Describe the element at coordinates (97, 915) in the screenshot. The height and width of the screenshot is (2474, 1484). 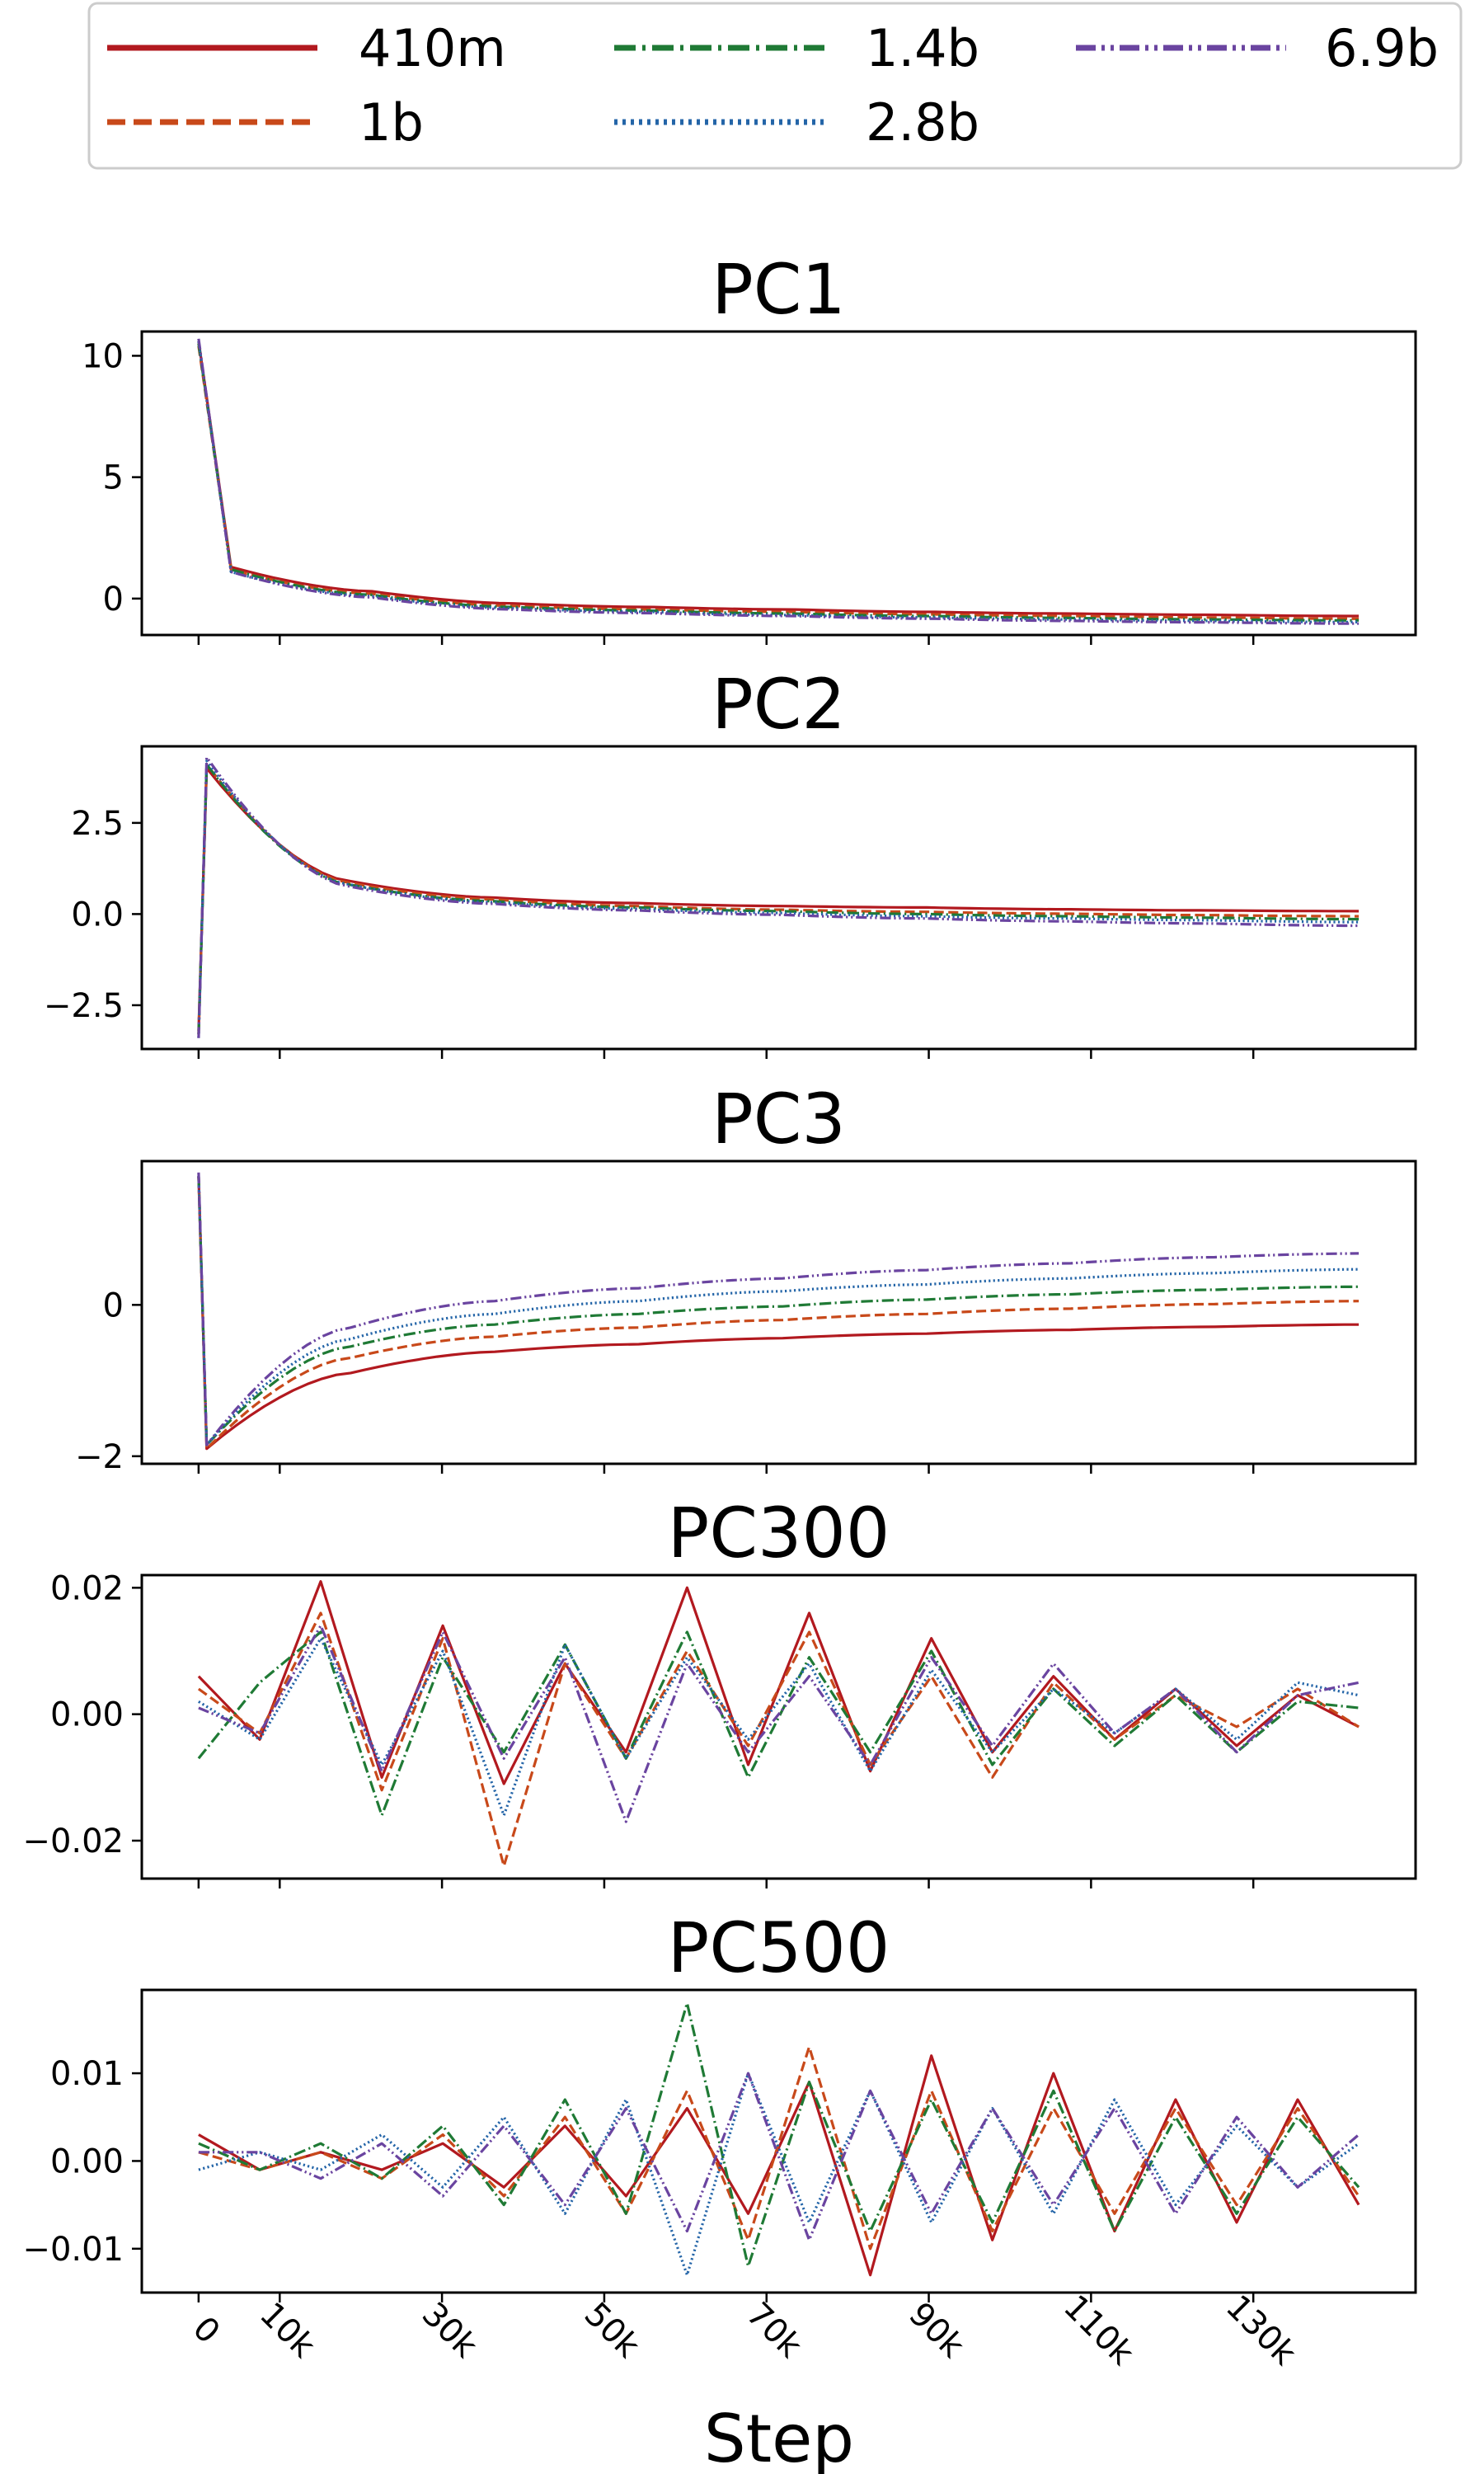
I see `y-tick-label: 0.0` at that location.